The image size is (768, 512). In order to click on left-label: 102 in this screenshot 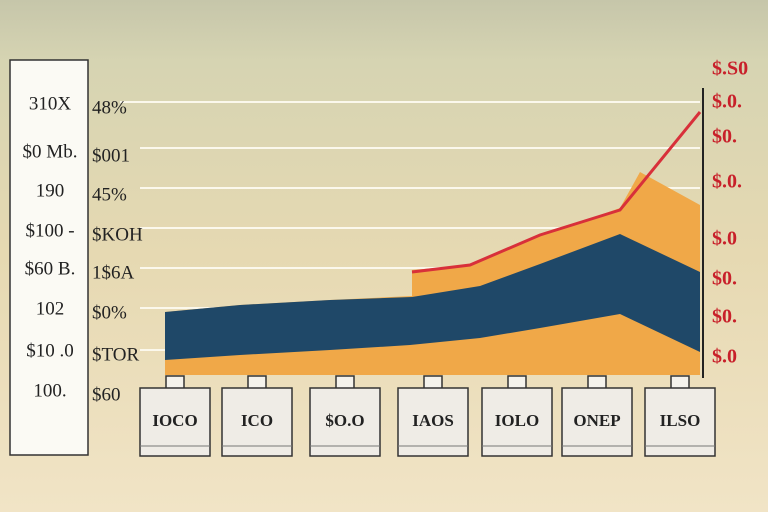, I will do `click(50, 308)`.